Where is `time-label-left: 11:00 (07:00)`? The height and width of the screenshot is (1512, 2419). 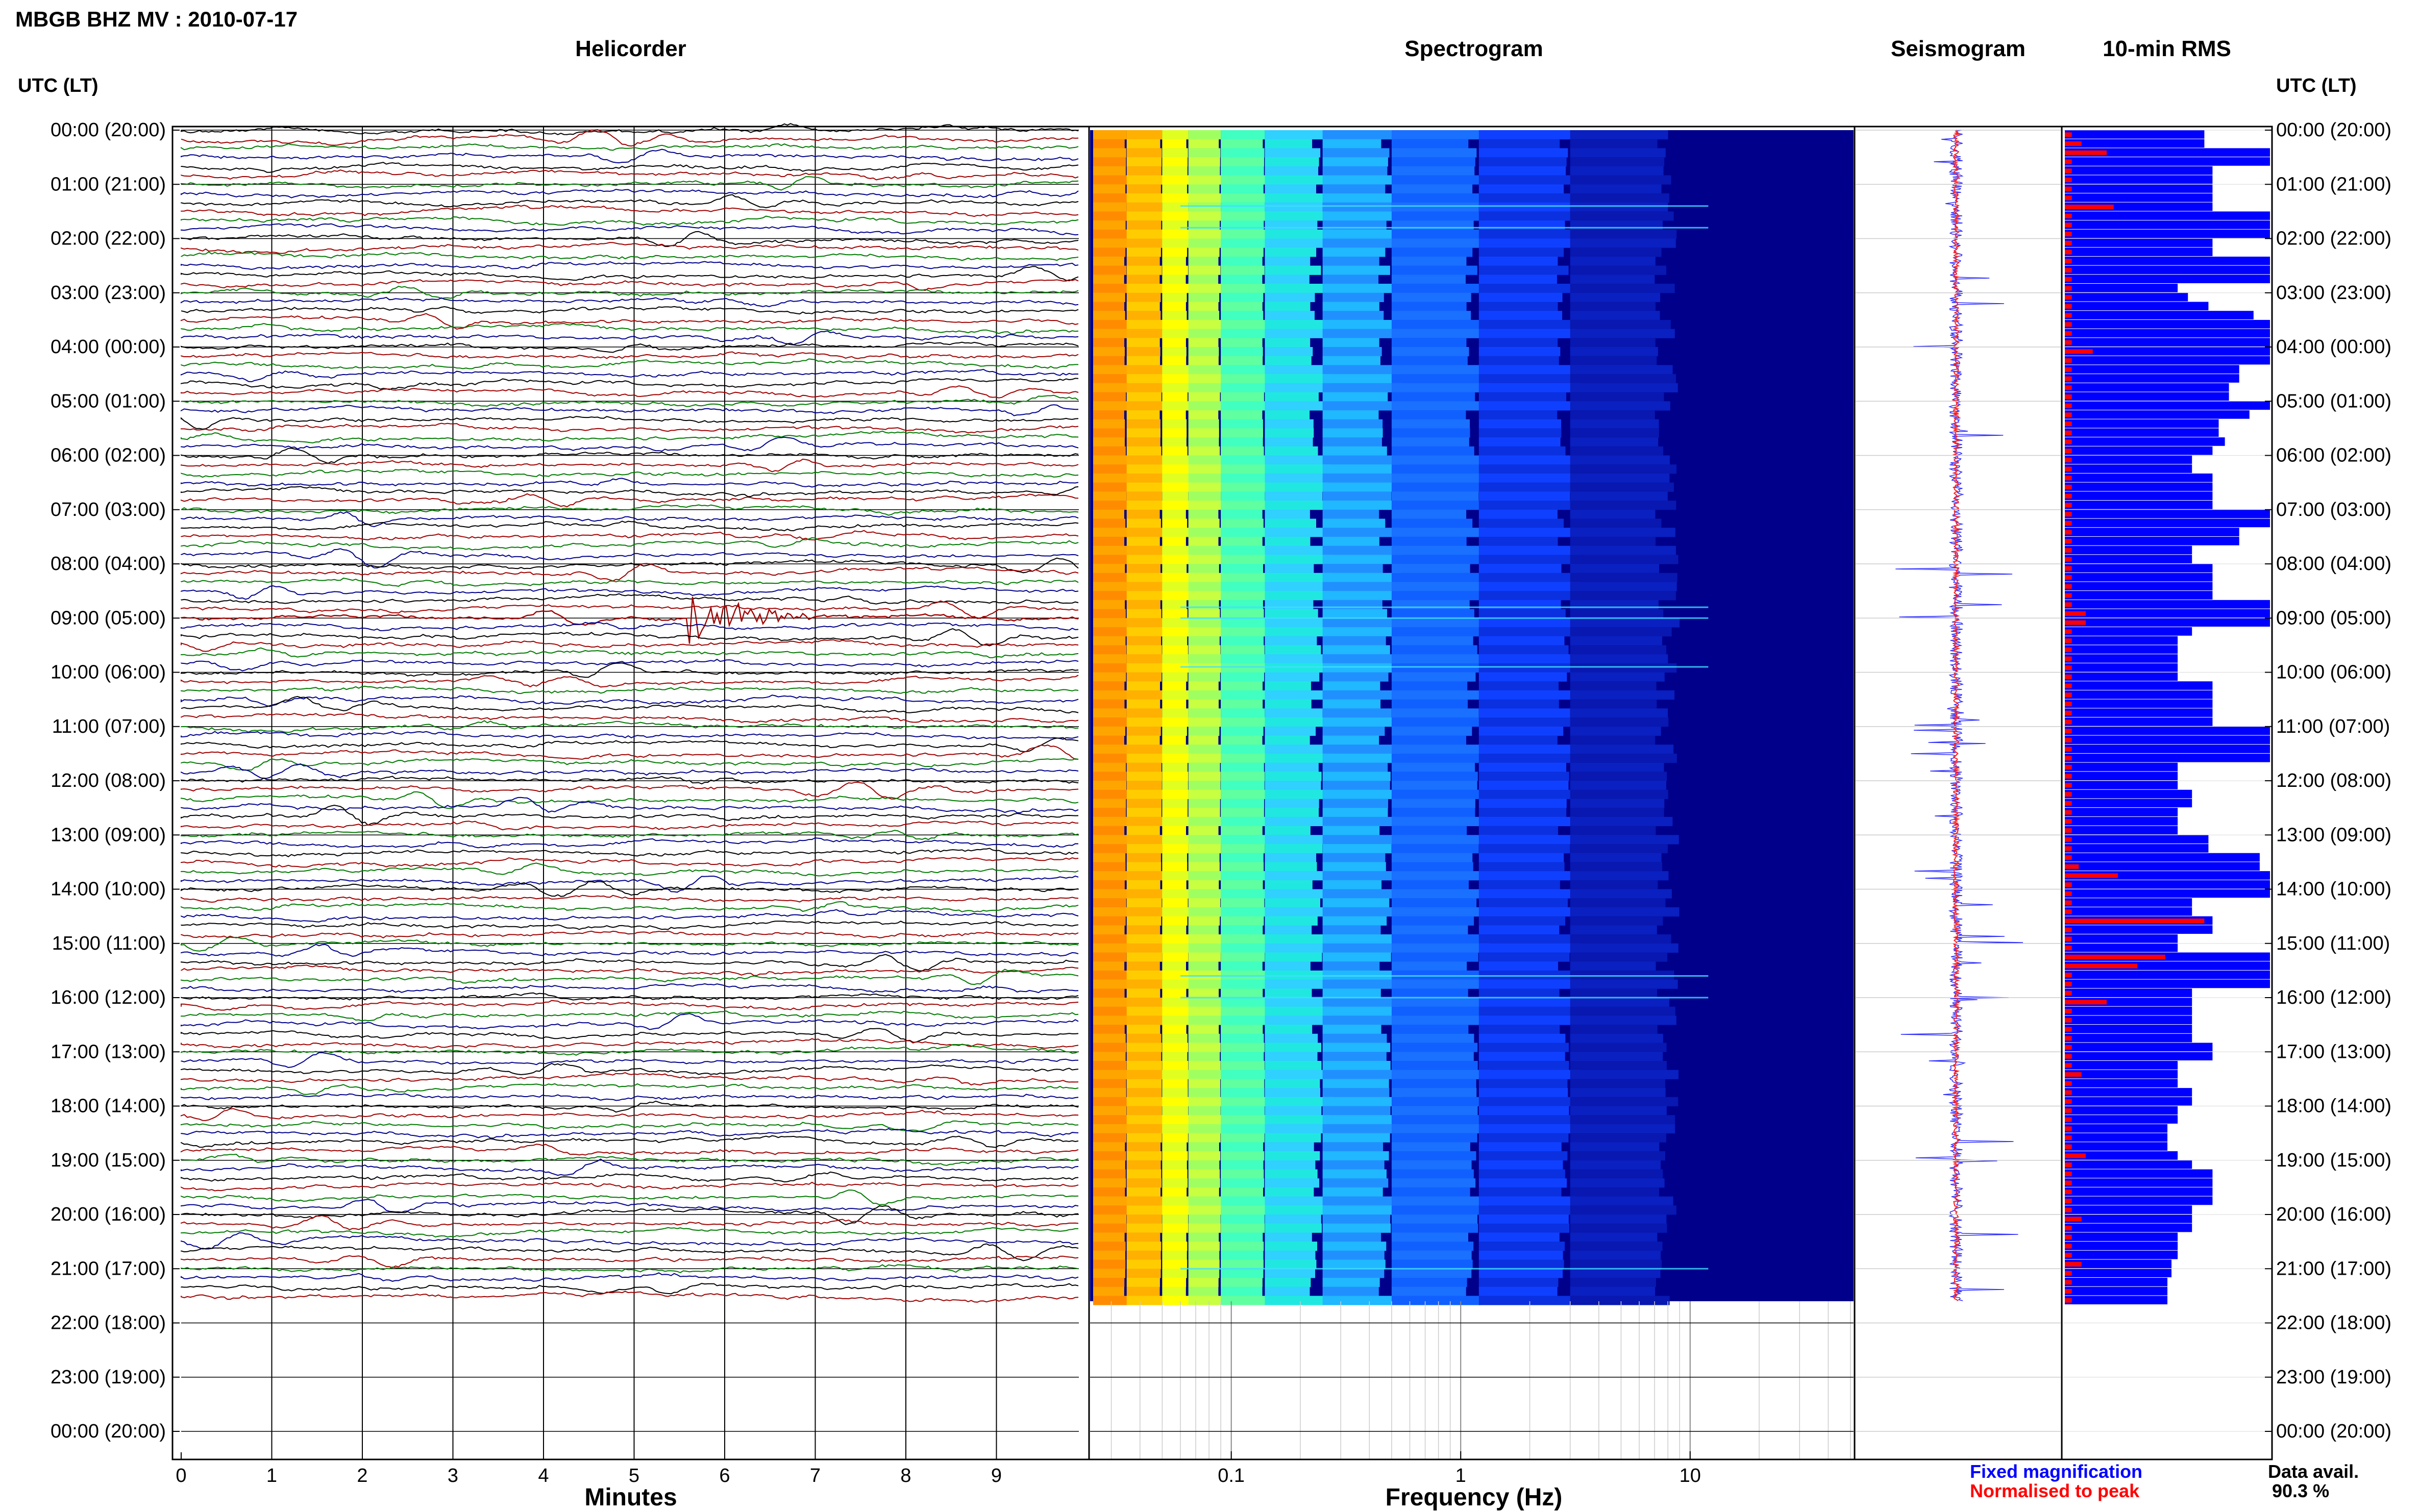
time-label-left: 11:00 (07:00) is located at coordinates (109, 726).